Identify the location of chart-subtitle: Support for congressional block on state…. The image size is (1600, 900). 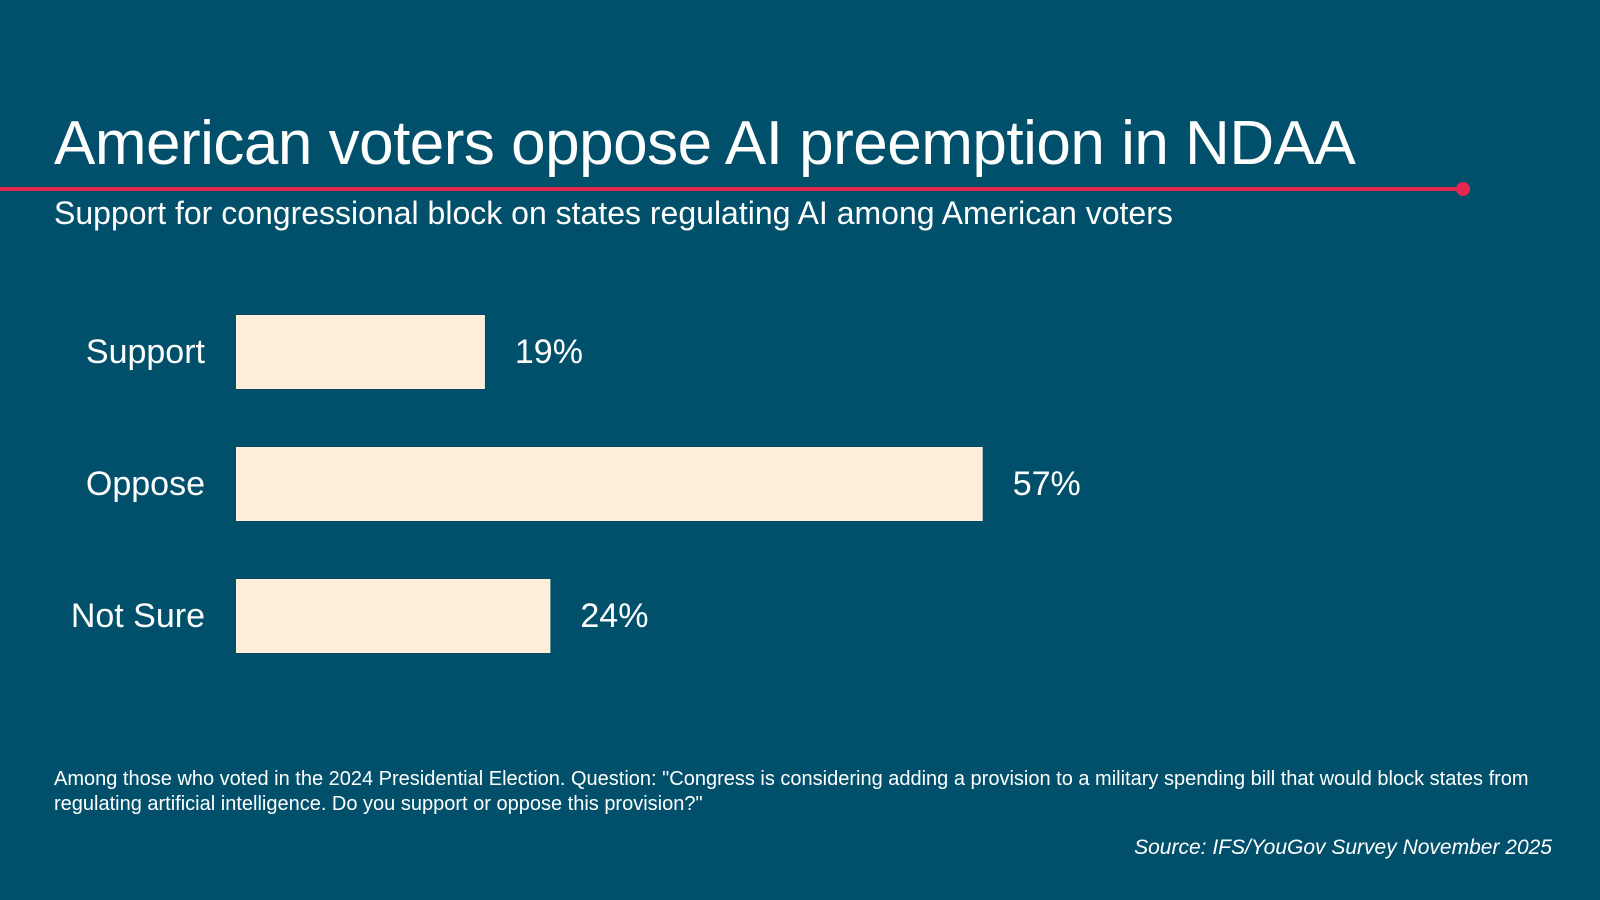
(613, 213).